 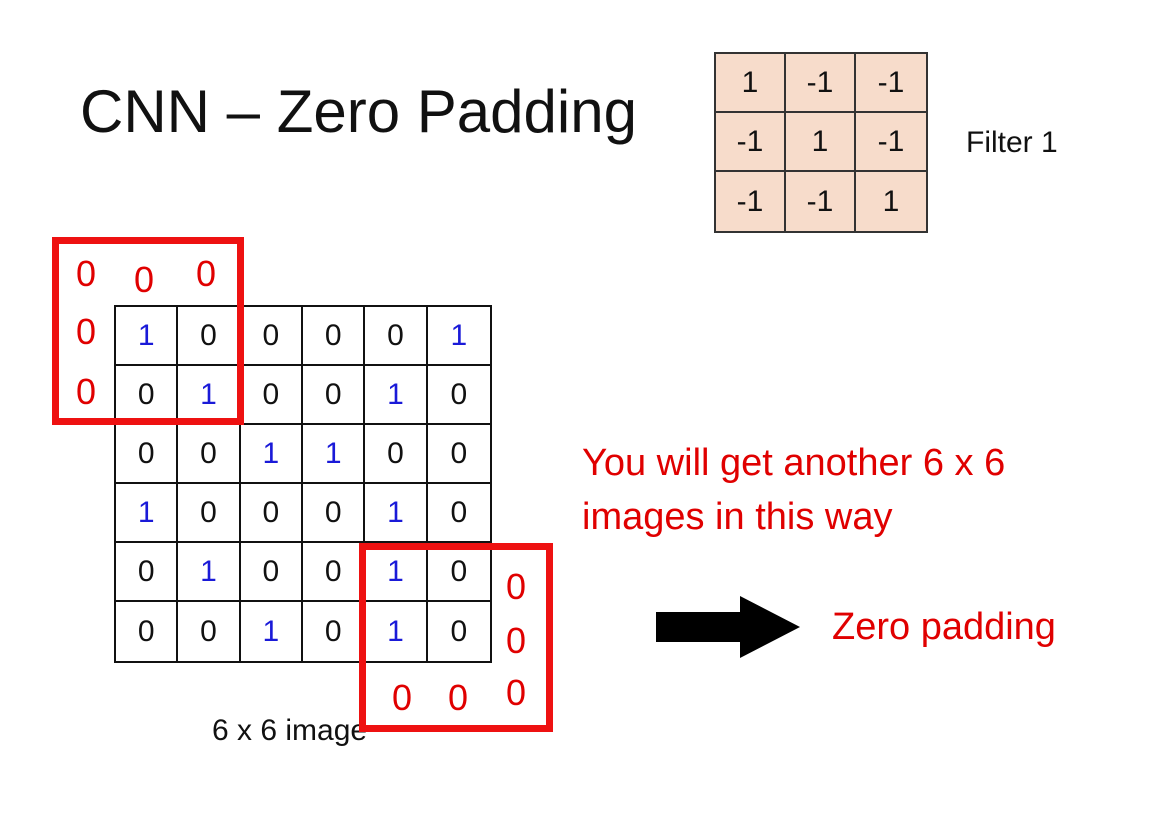 I want to click on slide-title: CNN – Zero Padding, so click(x=358, y=111).